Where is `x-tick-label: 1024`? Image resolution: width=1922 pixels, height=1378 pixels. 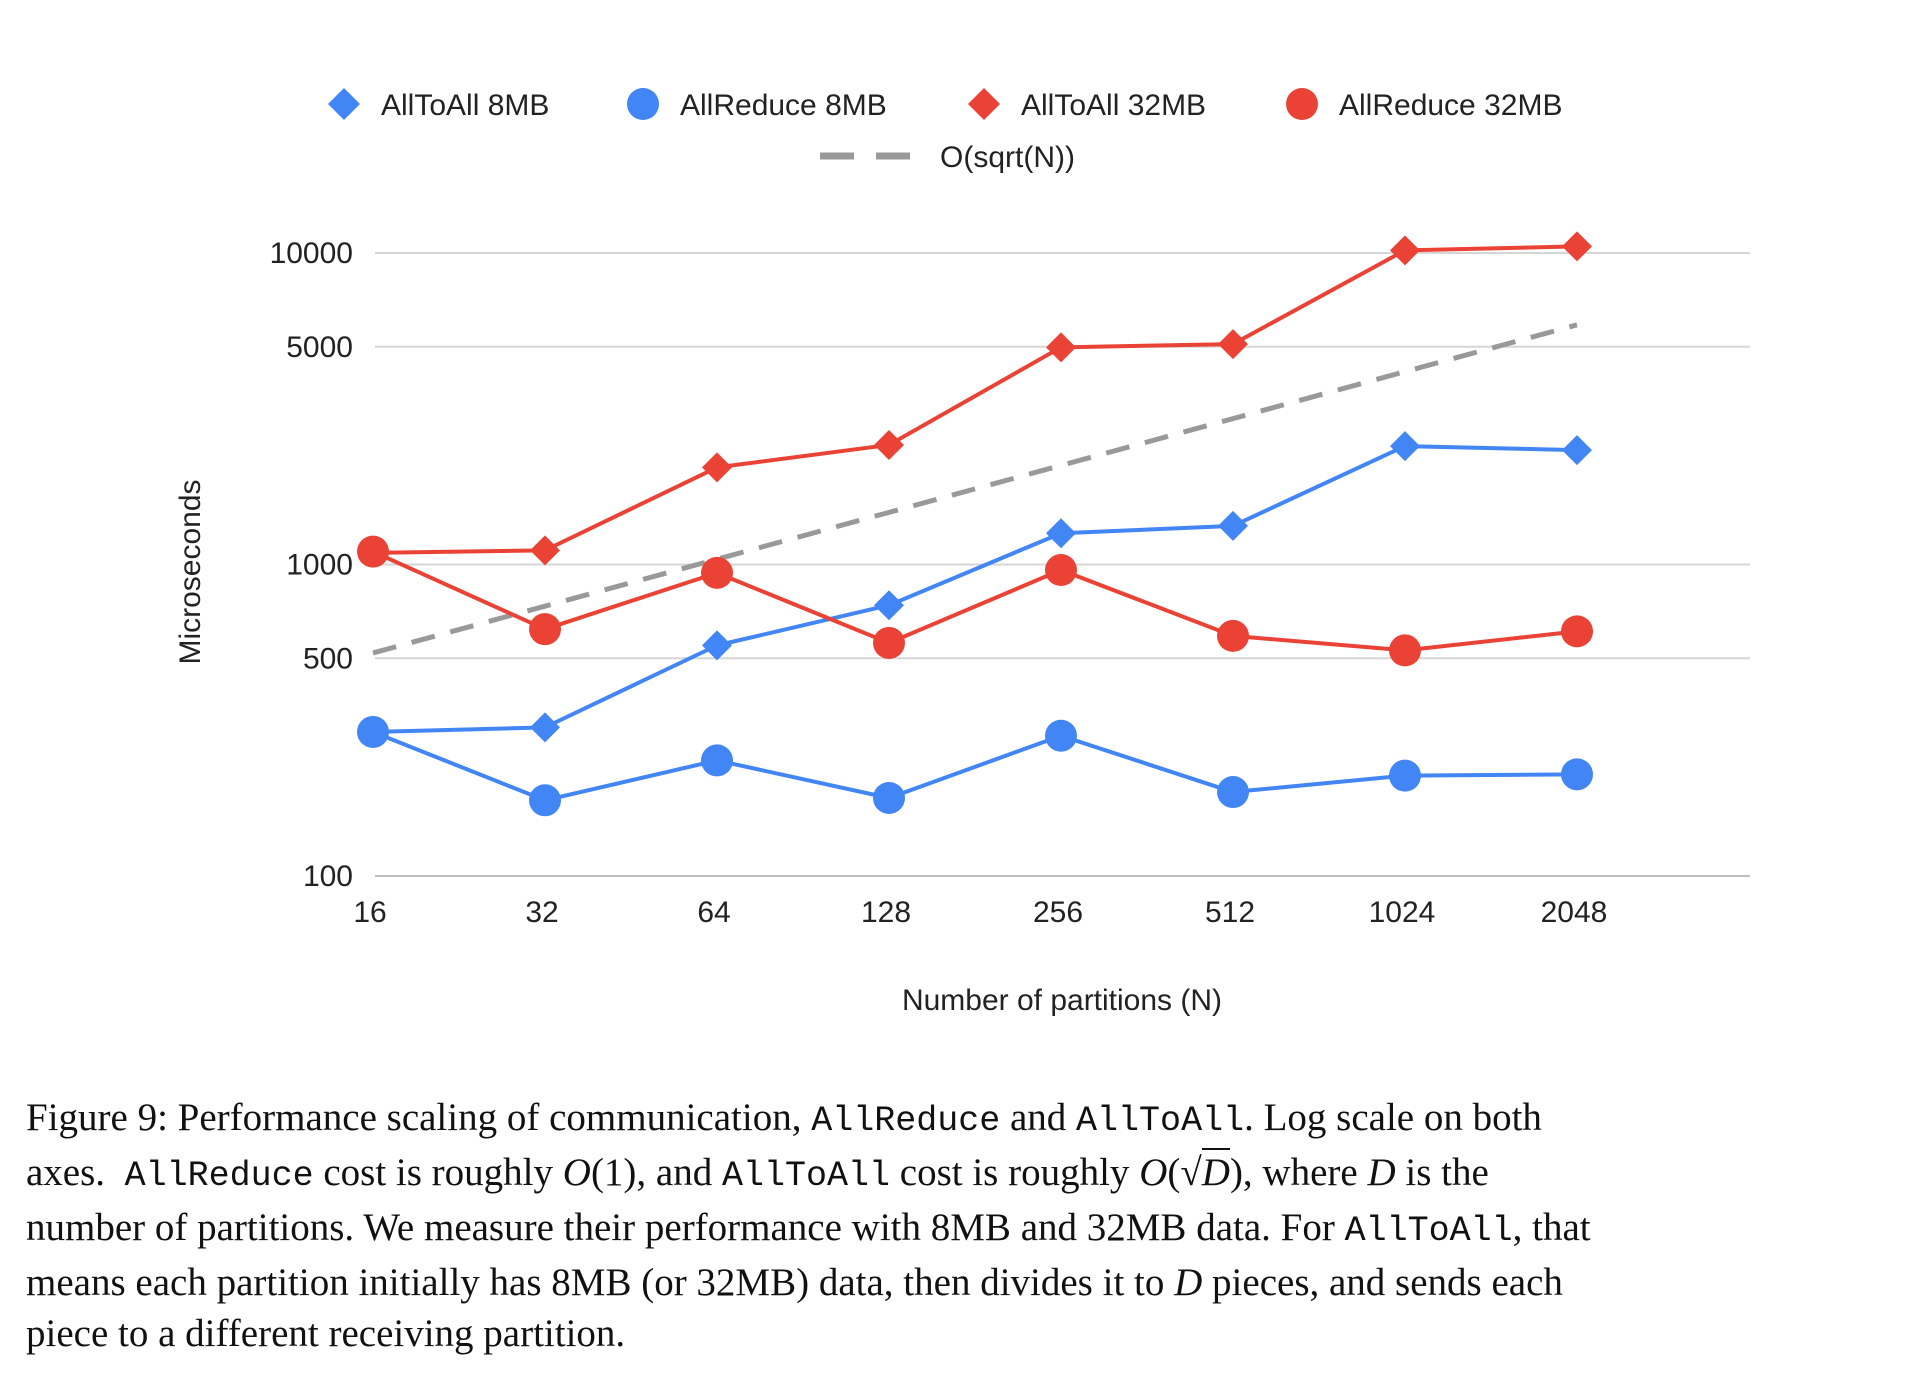
x-tick-label: 1024 is located at coordinates (1402, 912).